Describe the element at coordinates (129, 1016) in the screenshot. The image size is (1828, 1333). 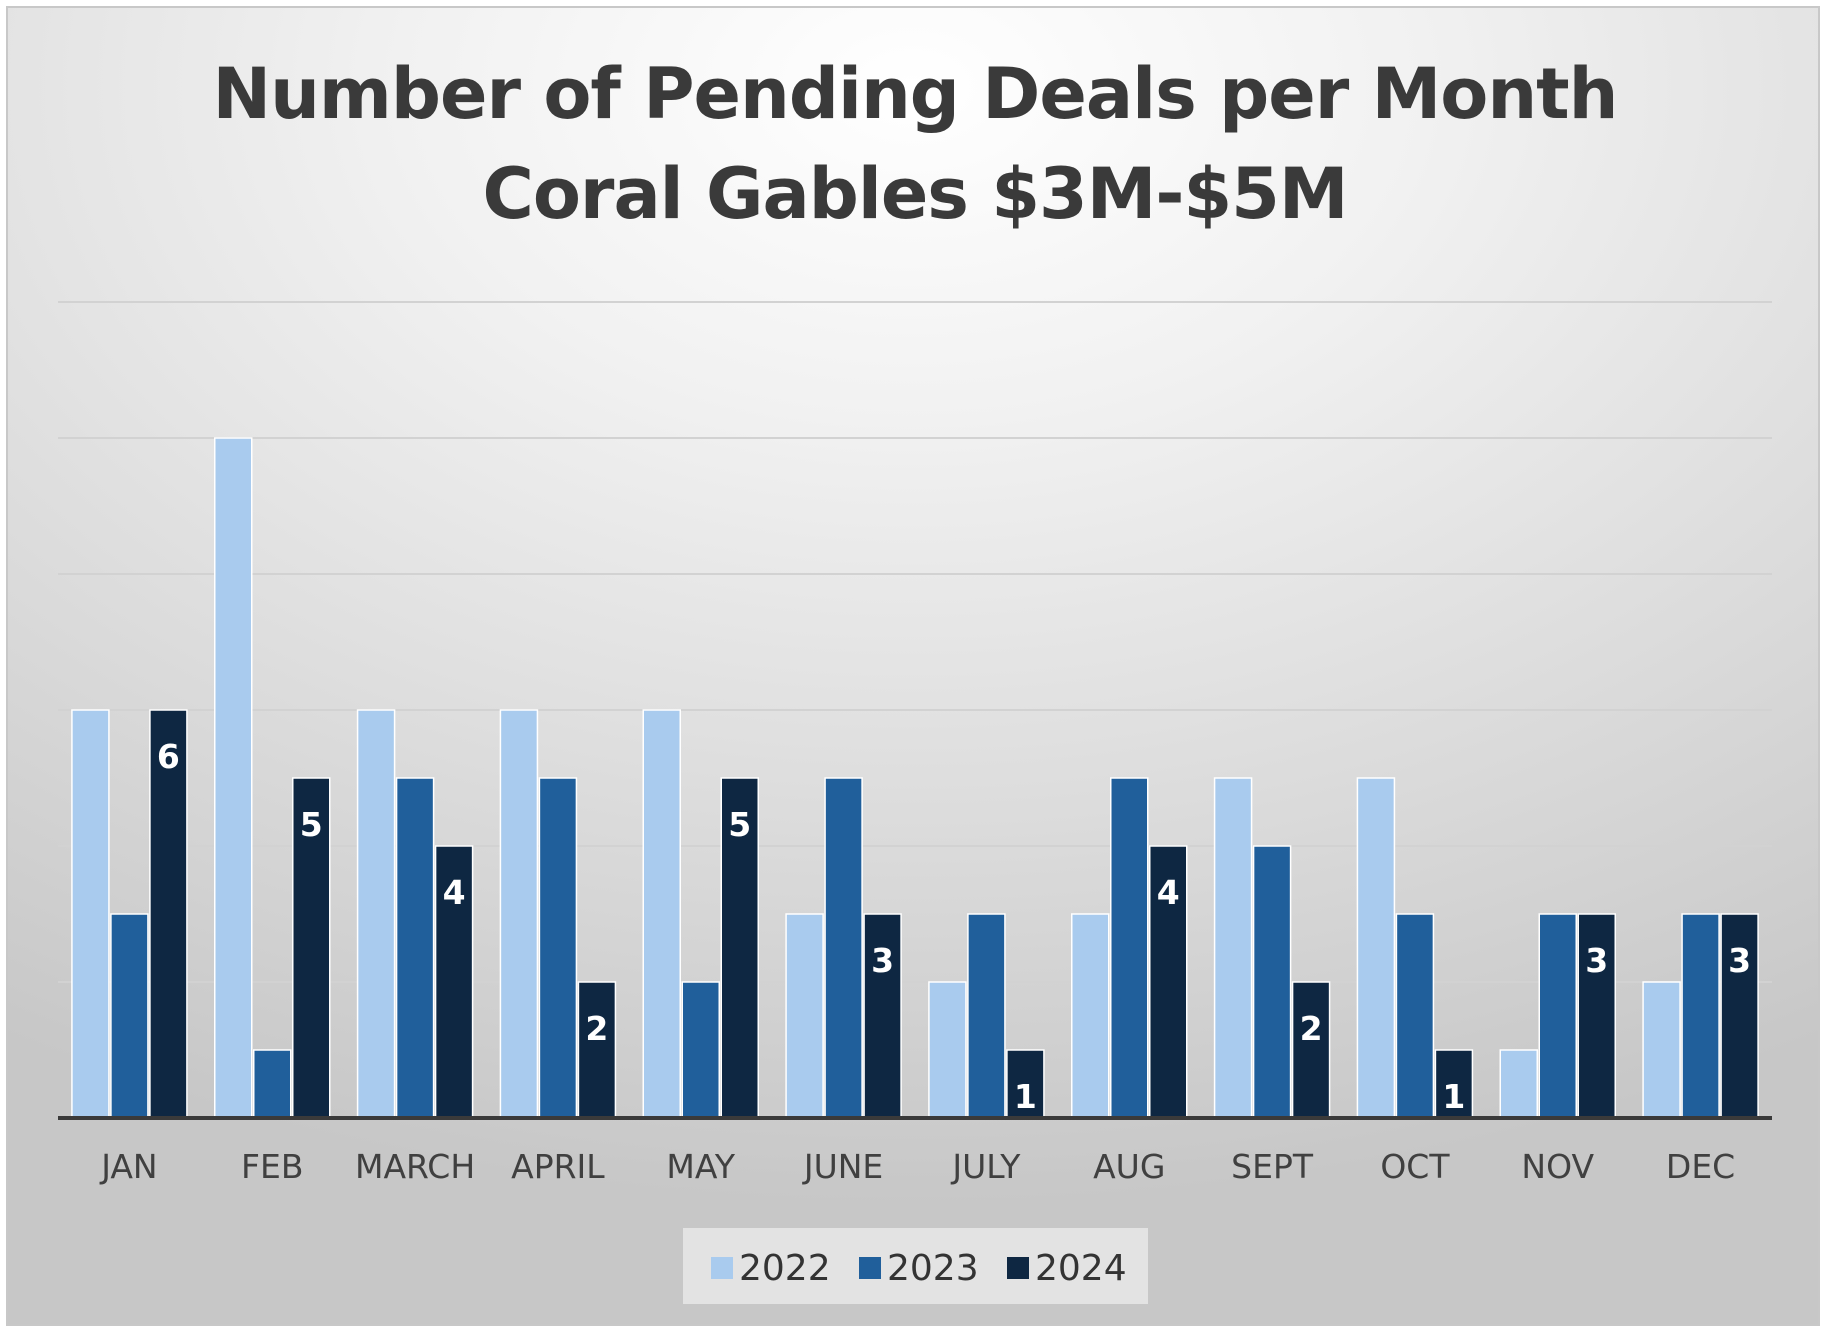
I see `bar-2023-jan` at that location.